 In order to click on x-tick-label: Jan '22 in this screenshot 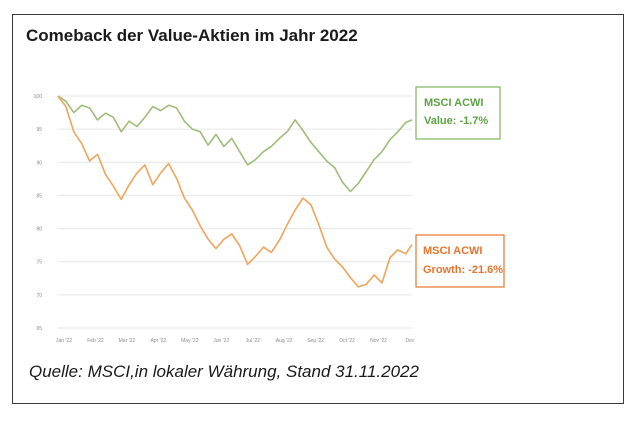, I will do `click(64, 341)`.